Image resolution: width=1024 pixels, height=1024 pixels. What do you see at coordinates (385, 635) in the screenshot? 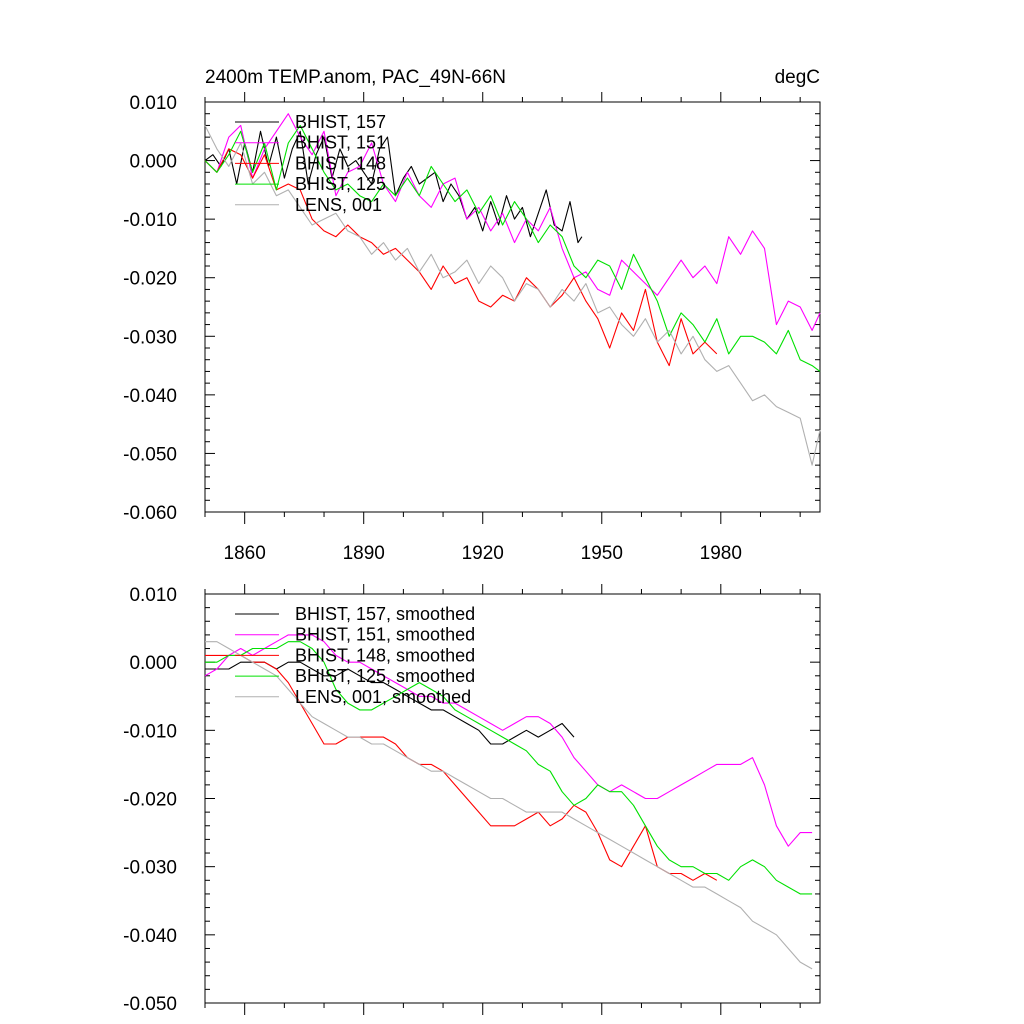
I see `legend-entry: BHIST, 151, smoothed` at bounding box center [385, 635].